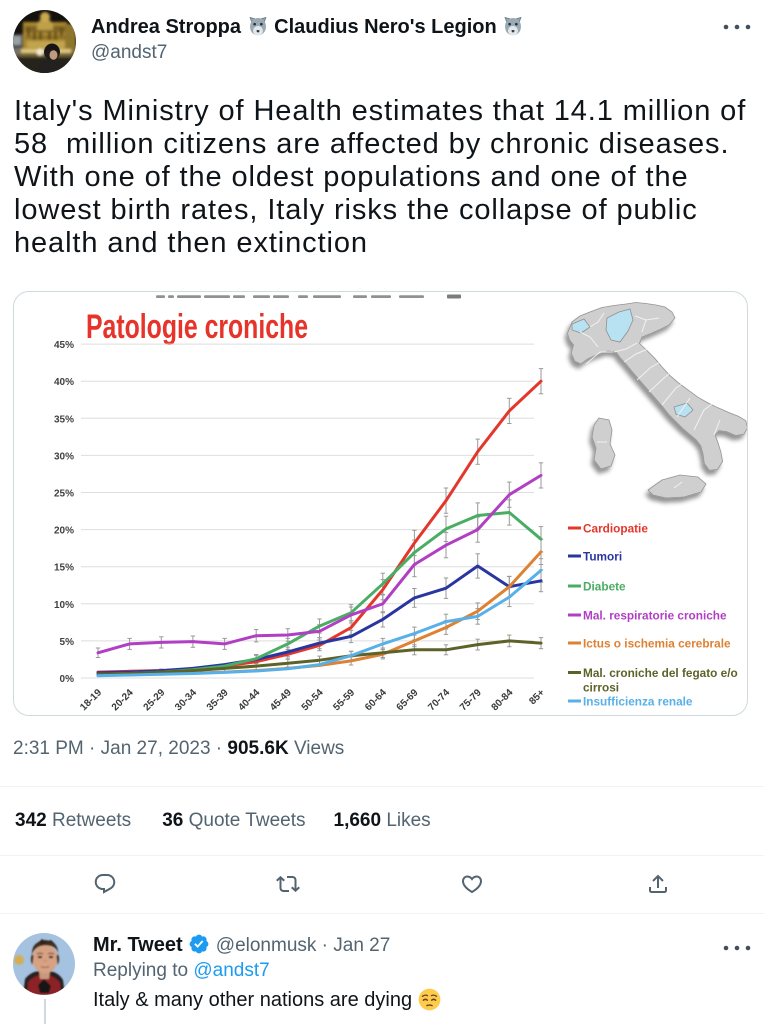 Image resolution: width=764 pixels, height=1024 pixels. I want to click on svg-text: cirrosi, so click(601, 688).